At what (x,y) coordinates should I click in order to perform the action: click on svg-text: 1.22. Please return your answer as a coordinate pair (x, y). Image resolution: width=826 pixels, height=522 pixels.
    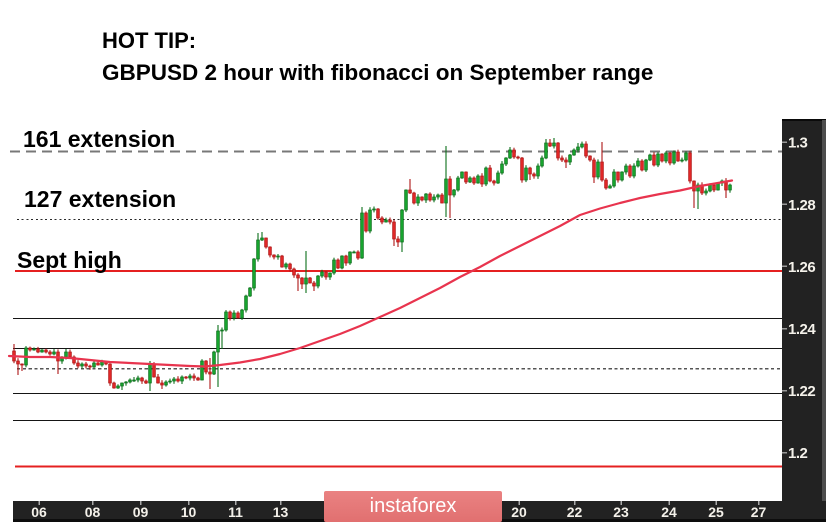
    Looking at the image, I should click on (801, 391).